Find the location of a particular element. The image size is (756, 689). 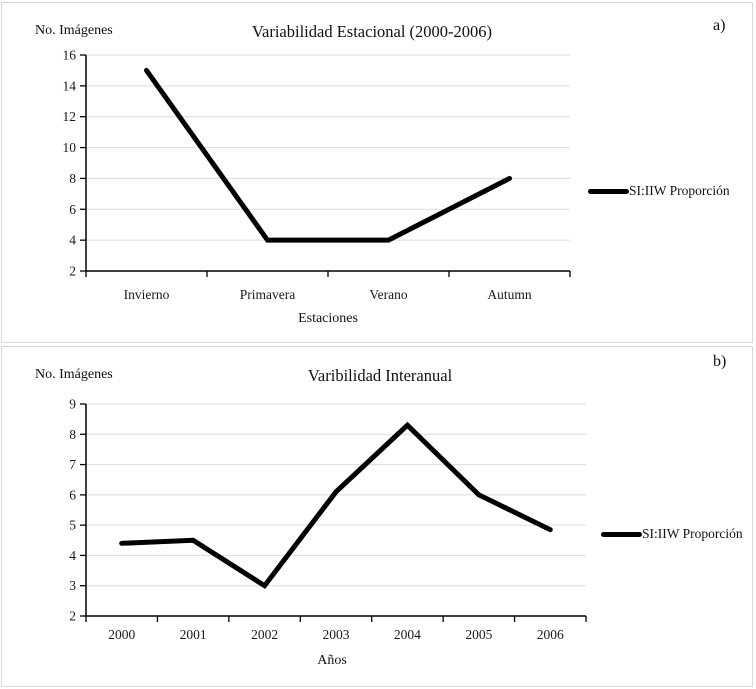

y-tick-label: 14 is located at coordinates (70, 85).